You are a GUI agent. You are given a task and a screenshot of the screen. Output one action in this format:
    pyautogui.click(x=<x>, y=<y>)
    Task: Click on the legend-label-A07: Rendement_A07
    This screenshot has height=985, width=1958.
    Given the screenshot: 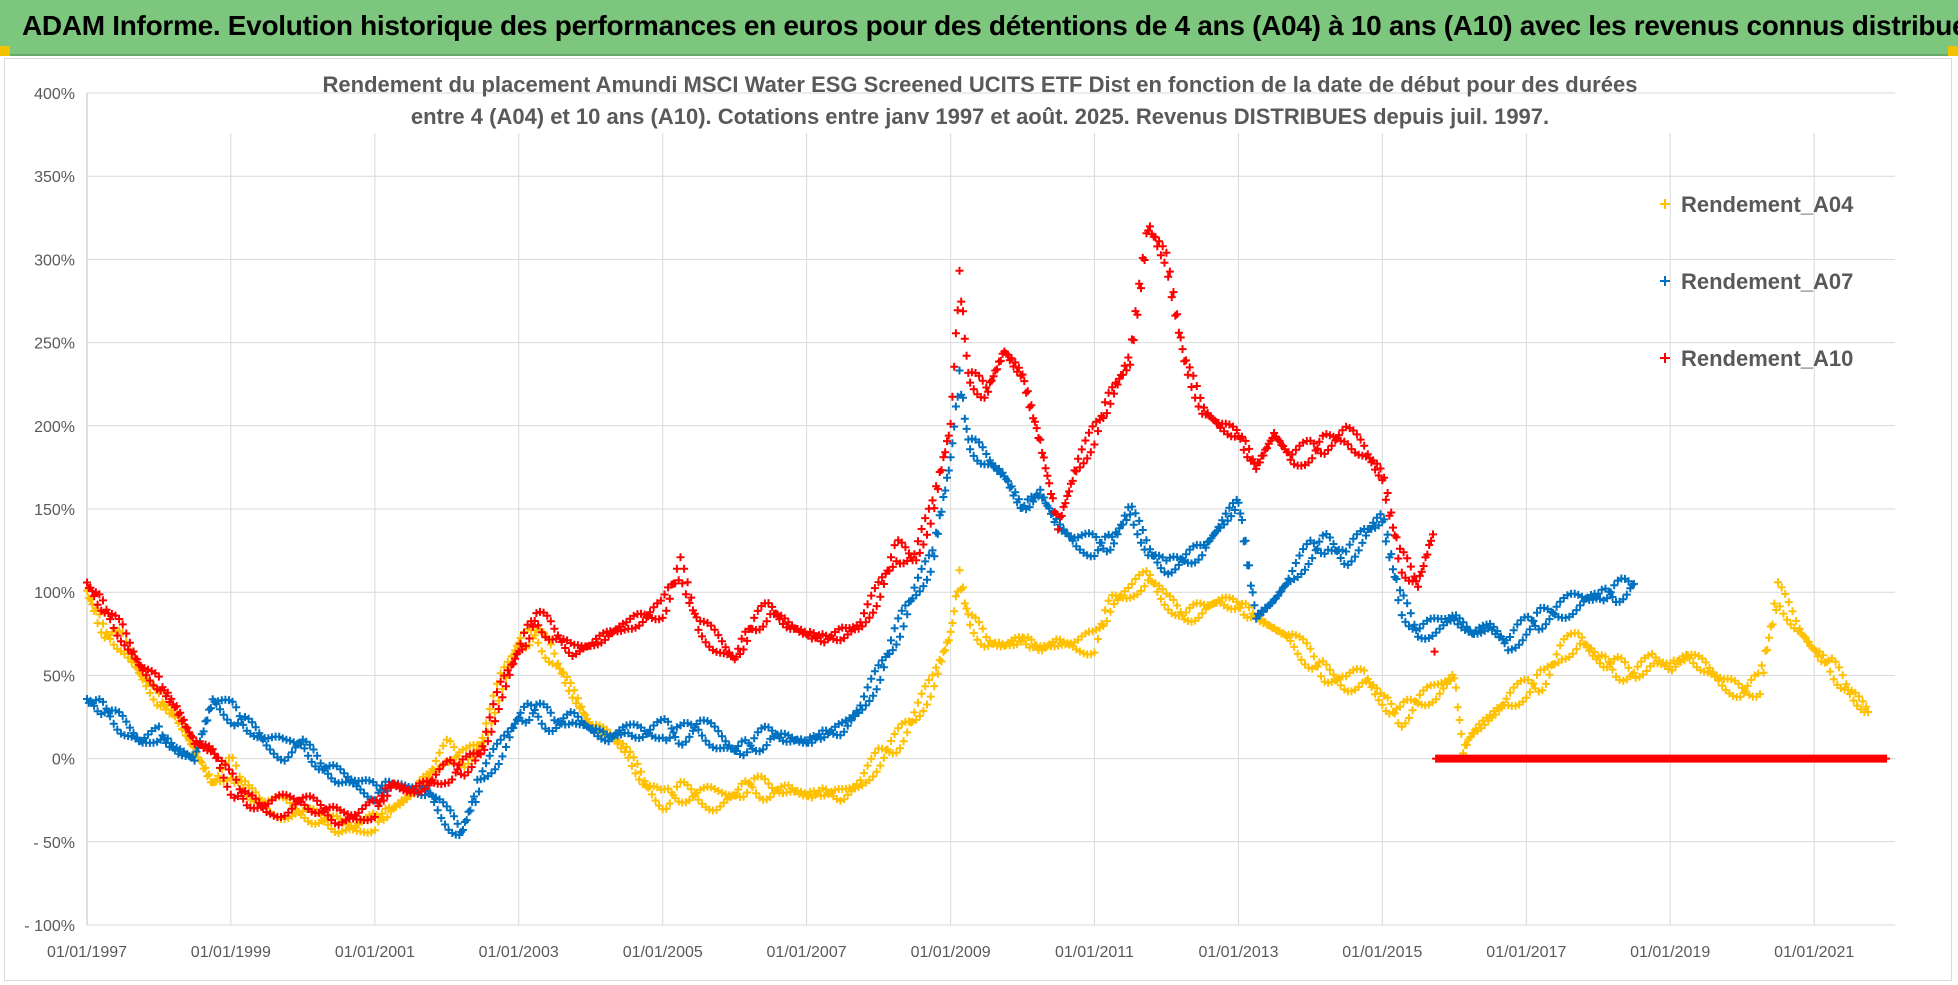 What is the action you would take?
    pyautogui.click(x=1767, y=281)
    